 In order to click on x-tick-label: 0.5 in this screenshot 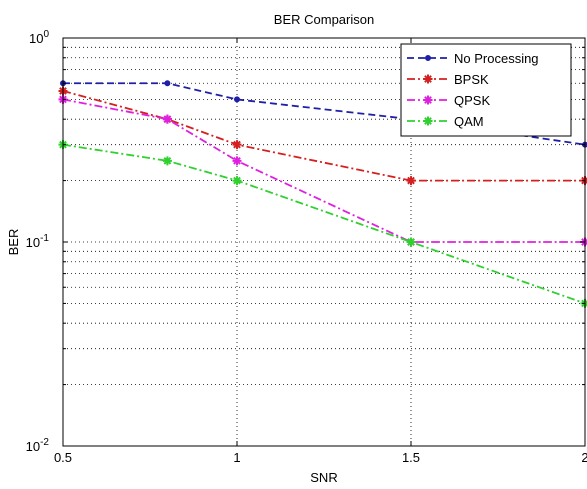, I will do `click(63, 457)`.